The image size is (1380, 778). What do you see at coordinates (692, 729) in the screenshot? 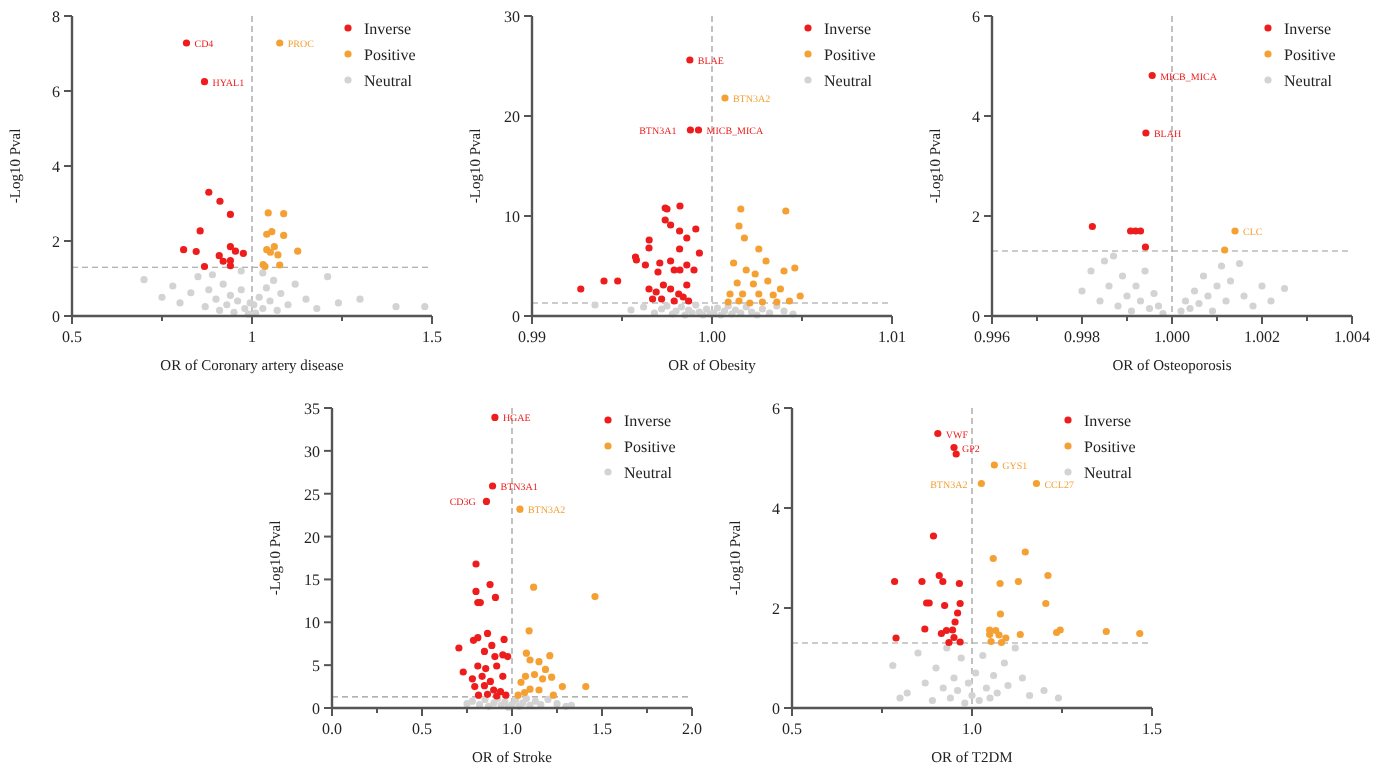
I see `x-tick-label: 2.0` at bounding box center [692, 729].